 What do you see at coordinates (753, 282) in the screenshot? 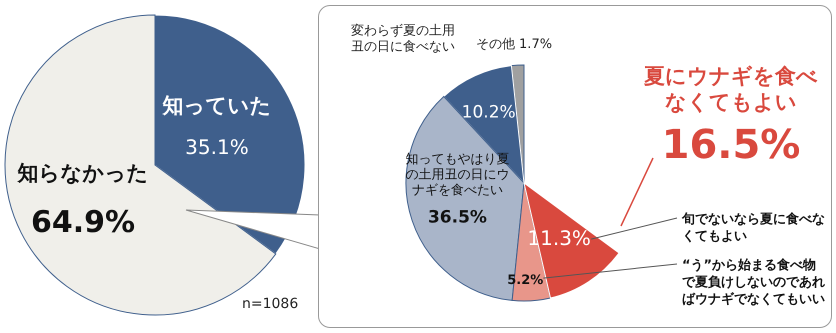
I see `slice-label: “う”から始まる食べ物で夏負けしないのであればウナギでなくてもいい` at bounding box center [753, 282].